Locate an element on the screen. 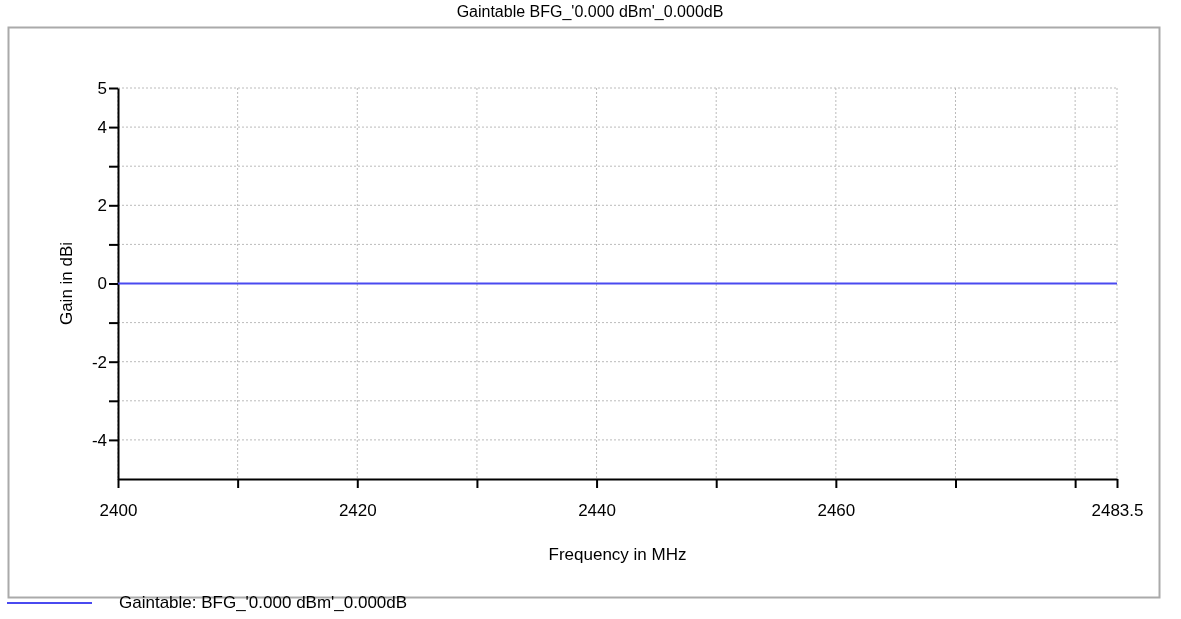 Image resolution: width=1181 pixels, height=619 pixels. y-axis-title: Gain in dBi is located at coordinates (66, 283).